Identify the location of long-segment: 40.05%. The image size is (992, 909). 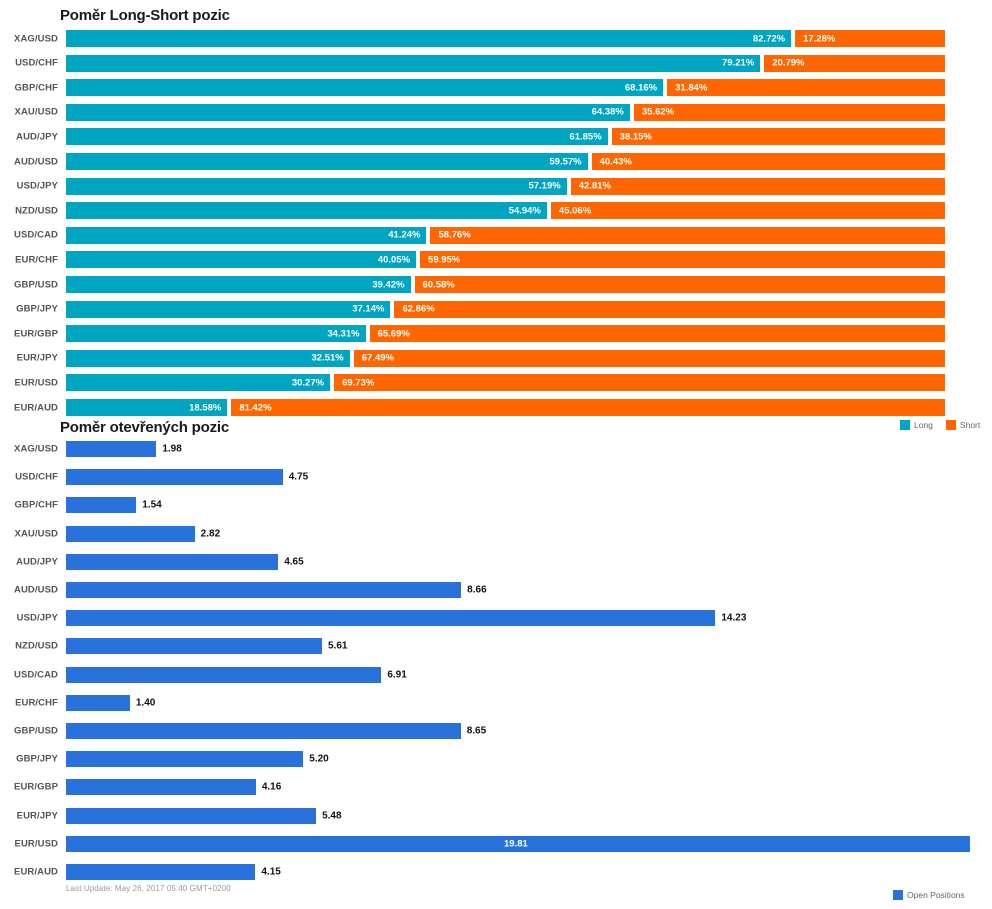
(241, 260).